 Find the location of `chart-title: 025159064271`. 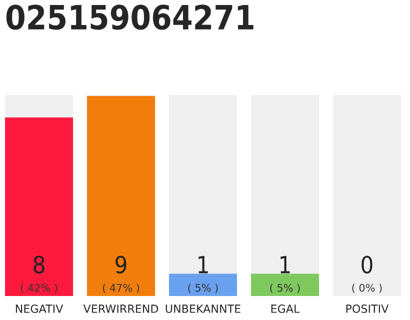

chart-title: 025159064271 is located at coordinates (130, 17).